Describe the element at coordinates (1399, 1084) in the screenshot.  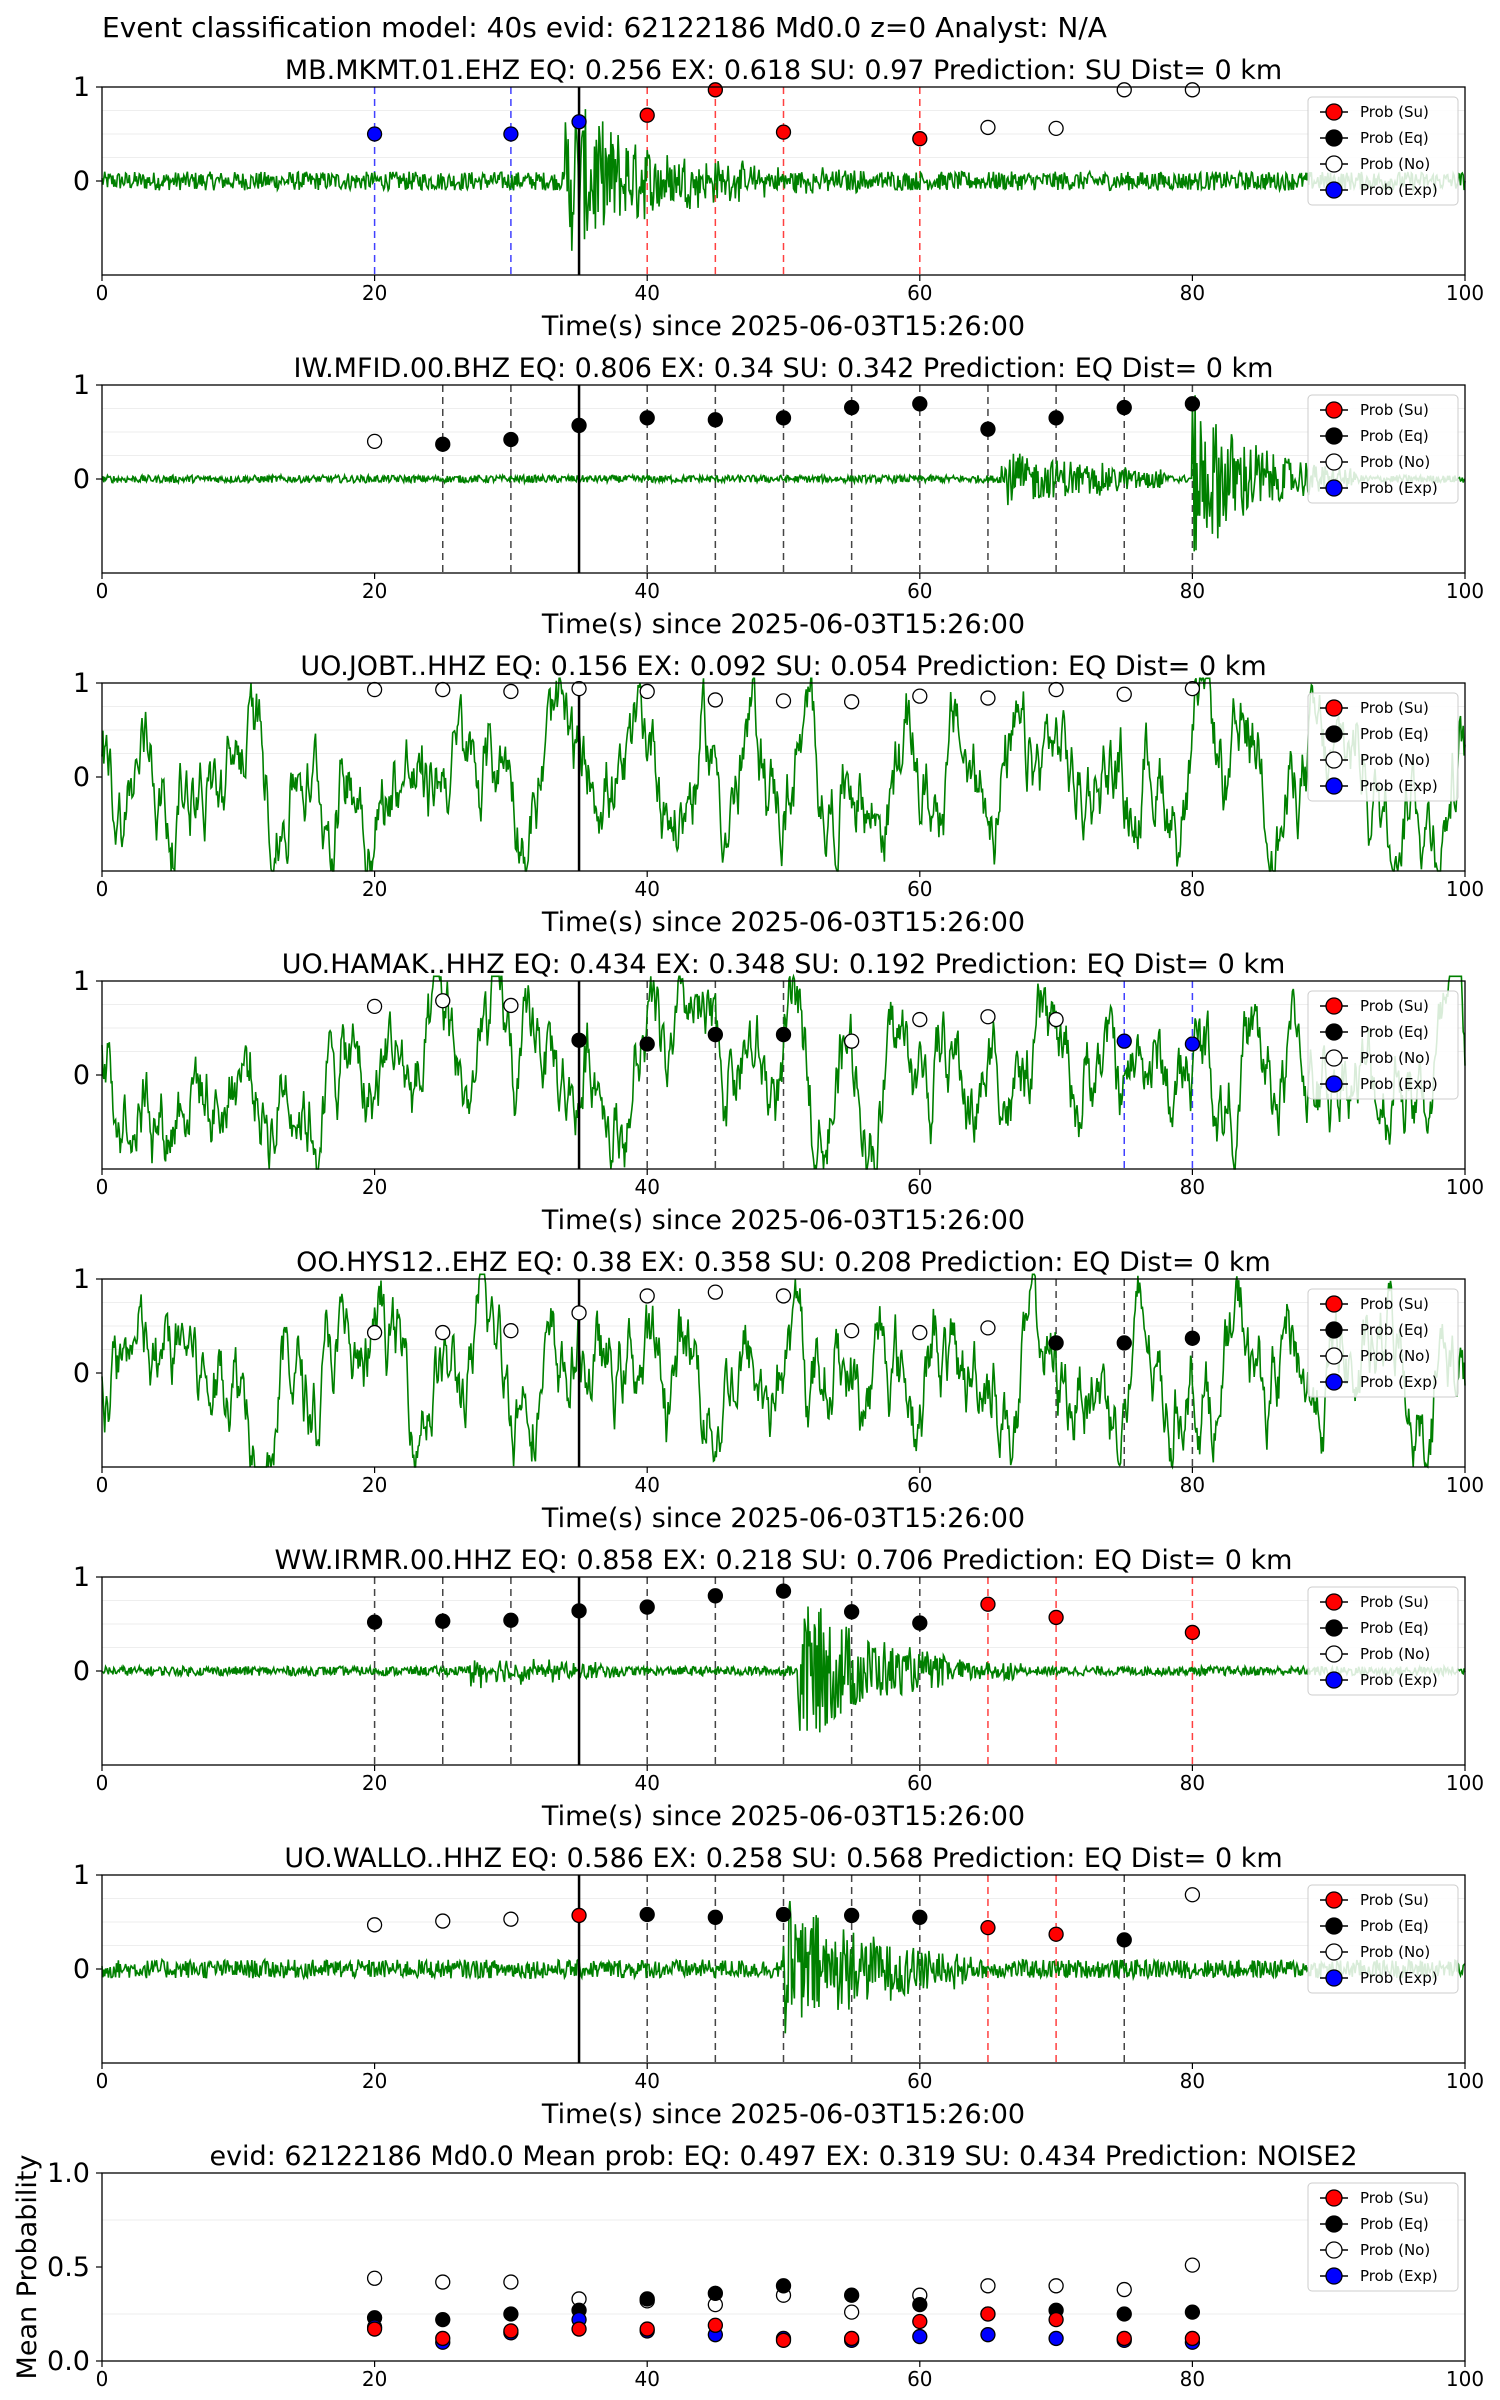
I see `legend-label-exp: Prob (Exp)` at that location.